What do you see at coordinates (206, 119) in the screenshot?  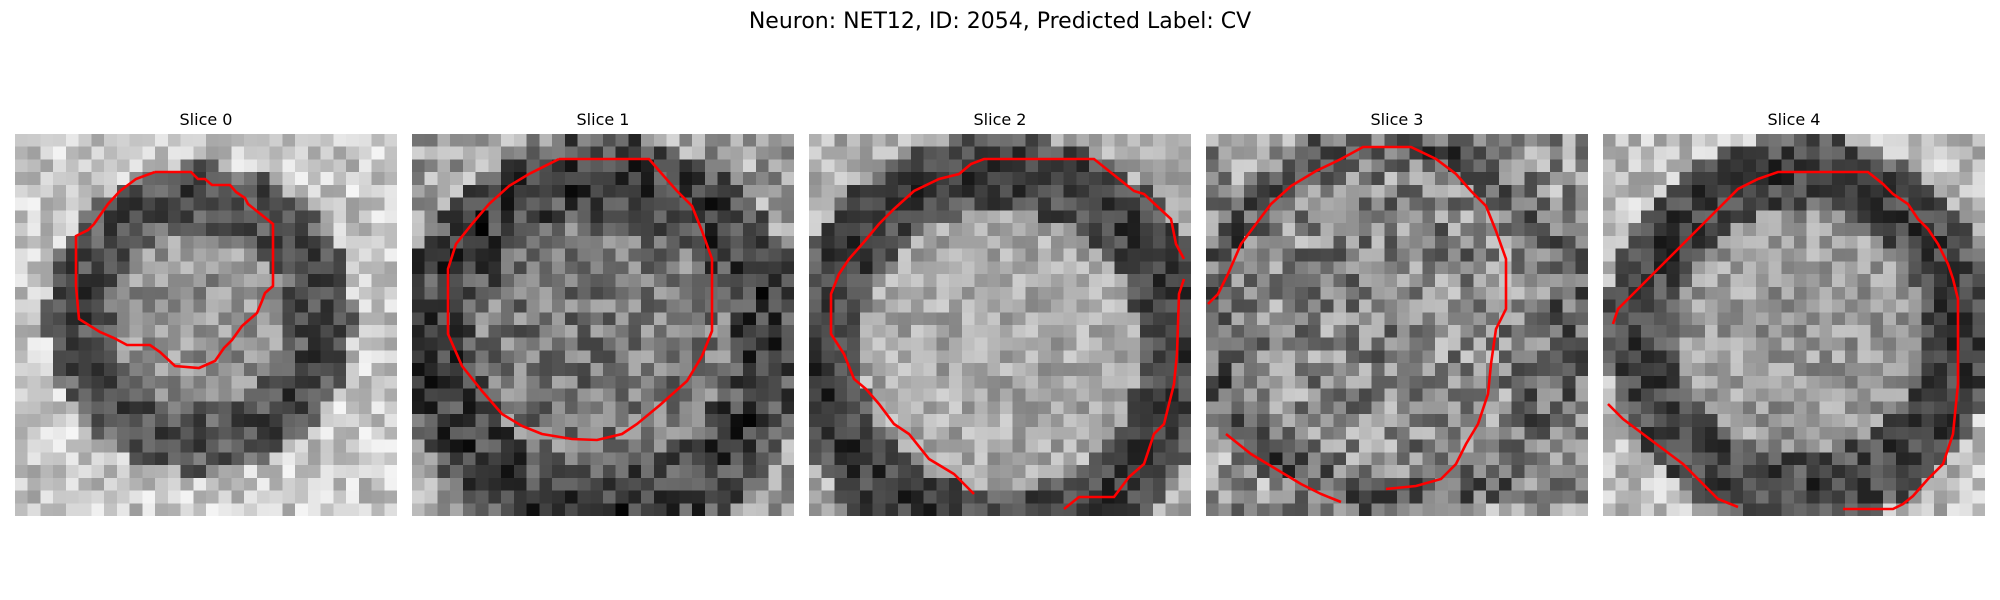 I see `panel-title-slice-0: Slice 0` at bounding box center [206, 119].